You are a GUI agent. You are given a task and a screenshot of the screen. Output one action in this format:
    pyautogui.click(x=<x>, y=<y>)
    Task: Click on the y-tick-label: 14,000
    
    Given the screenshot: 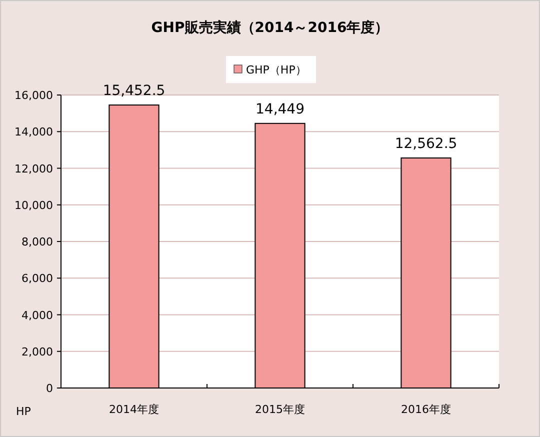 What is the action you would take?
    pyautogui.click(x=33, y=132)
    